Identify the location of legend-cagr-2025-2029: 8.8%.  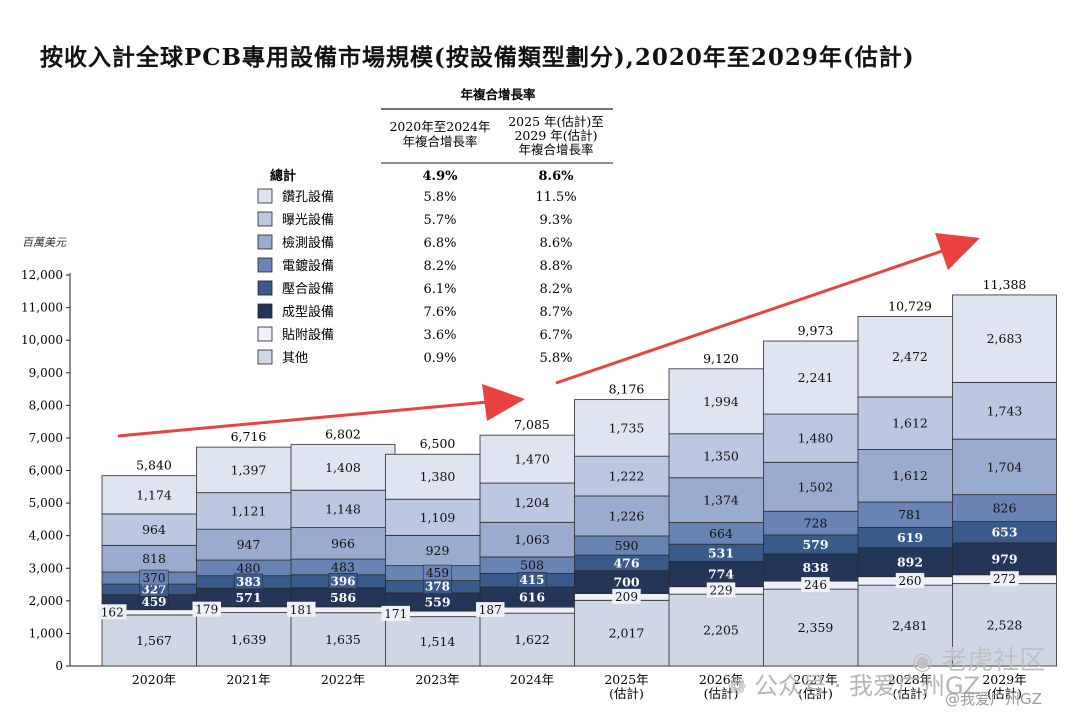
(555, 266).